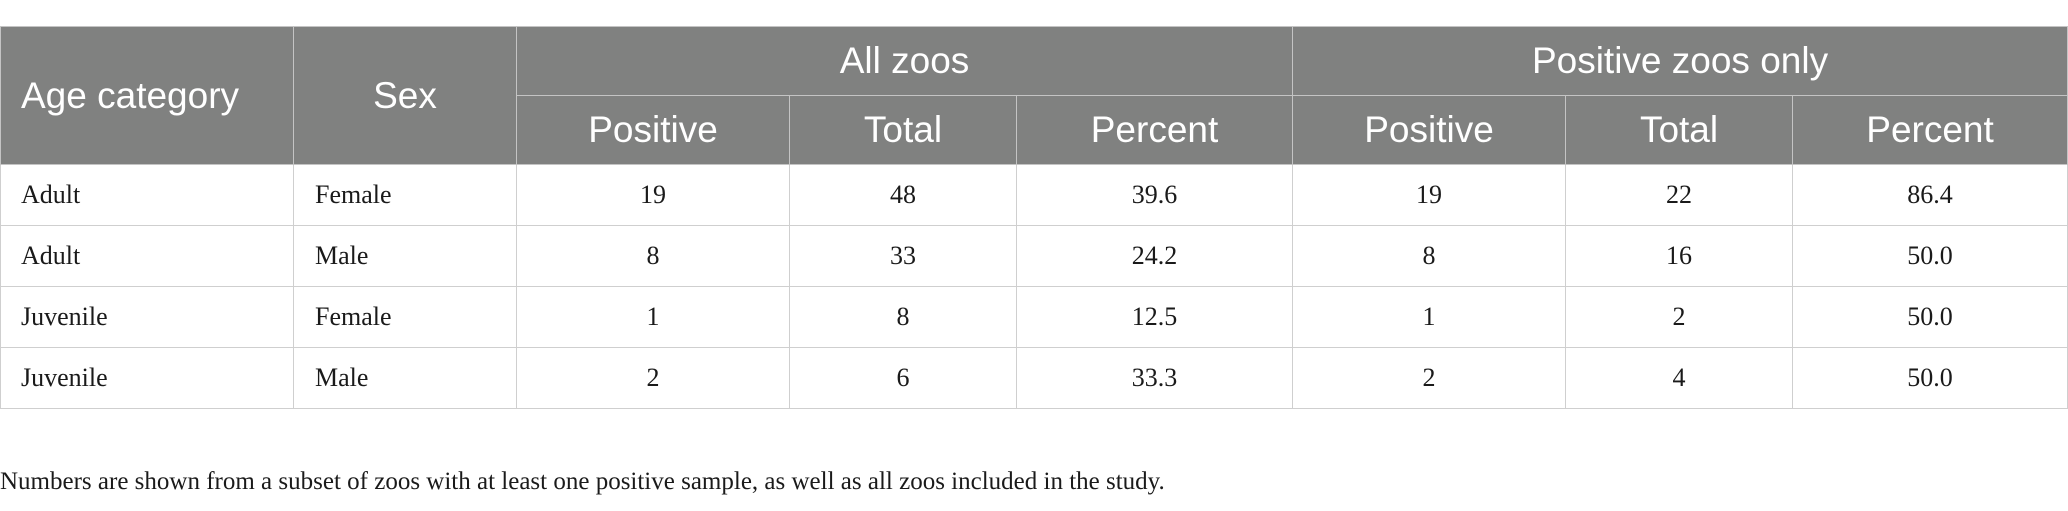 The width and height of the screenshot is (2068, 511). I want to click on header-group-all-zoos: All zoos, so click(904, 61).